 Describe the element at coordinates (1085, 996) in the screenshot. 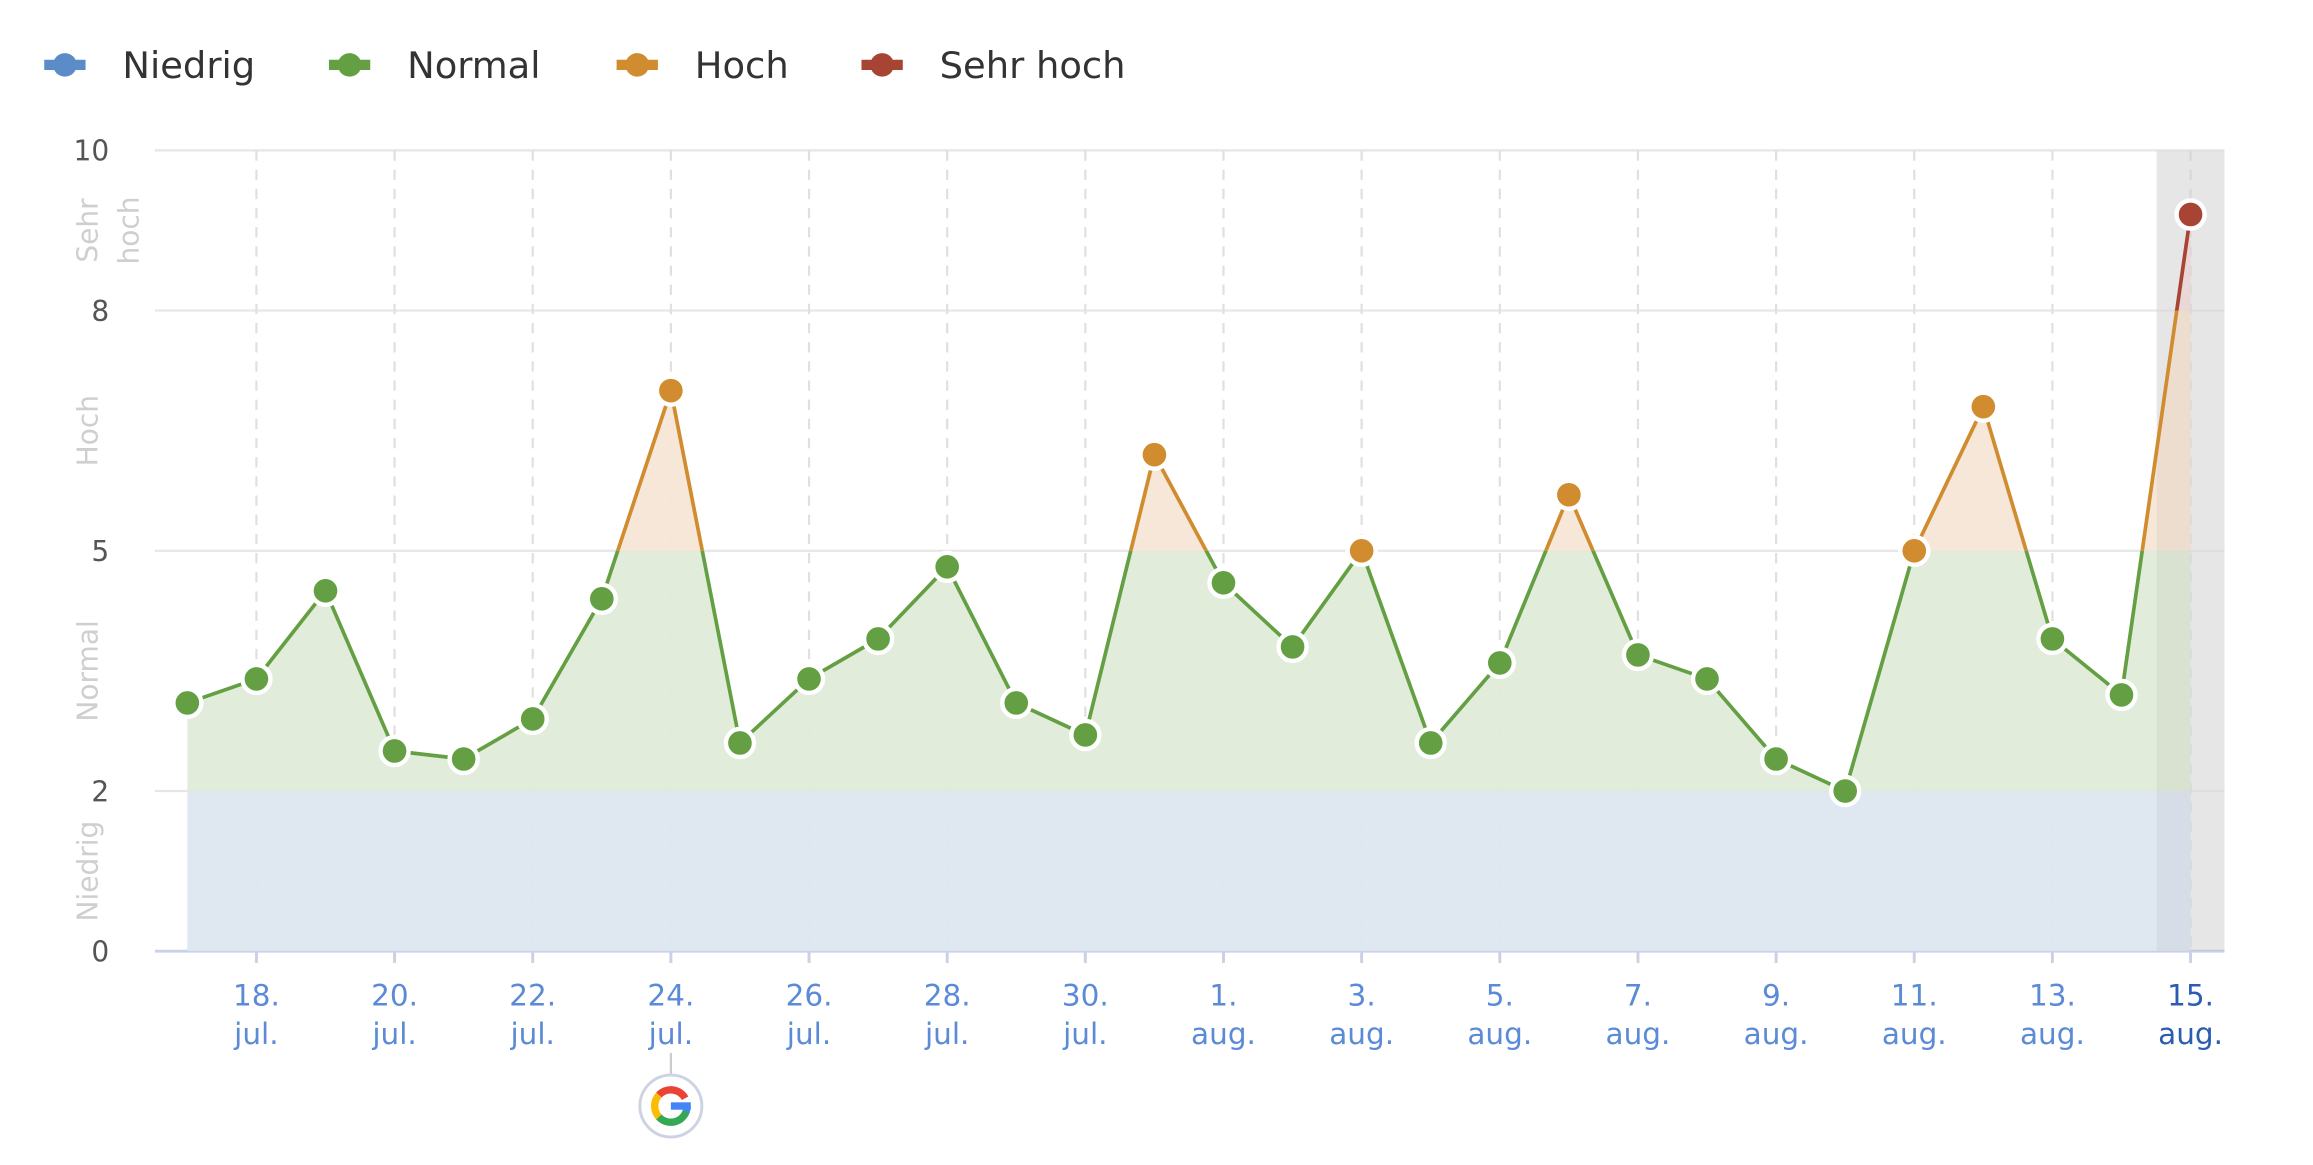

I see `x-tick-label-day: 30.` at that location.